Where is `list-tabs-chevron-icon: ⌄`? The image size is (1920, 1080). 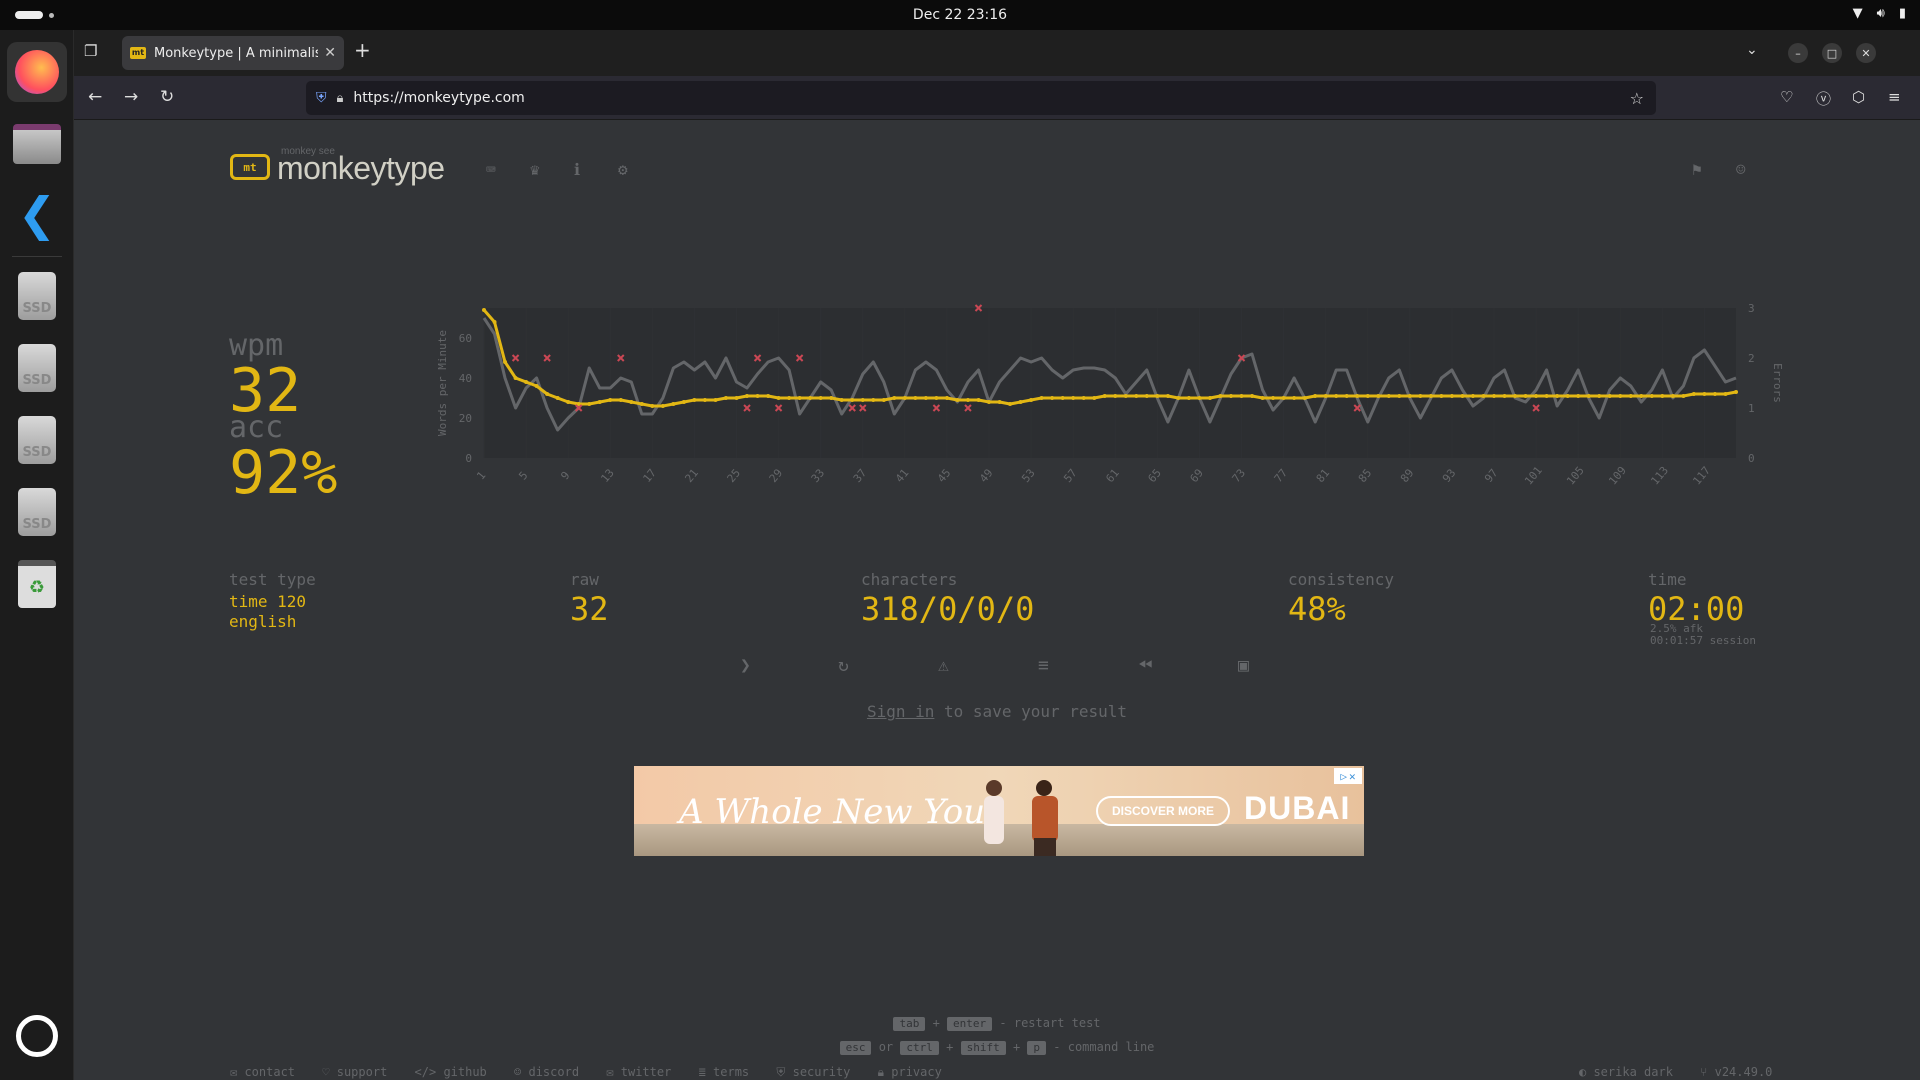 list-tabs-chevron-icon: ⌄ is located at coordinates (1752, 50).